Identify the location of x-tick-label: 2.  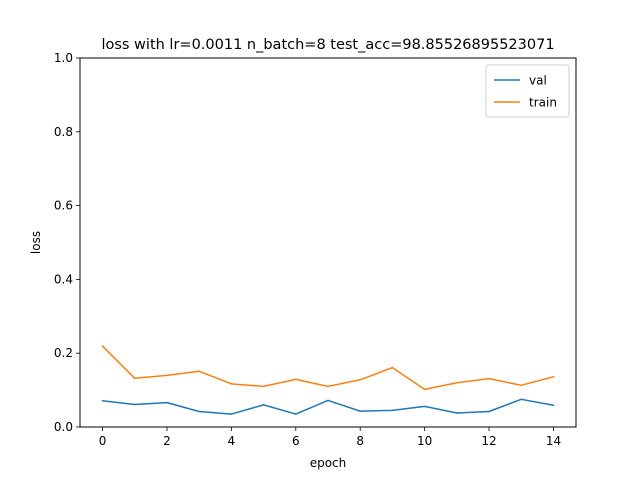
(167, 441).